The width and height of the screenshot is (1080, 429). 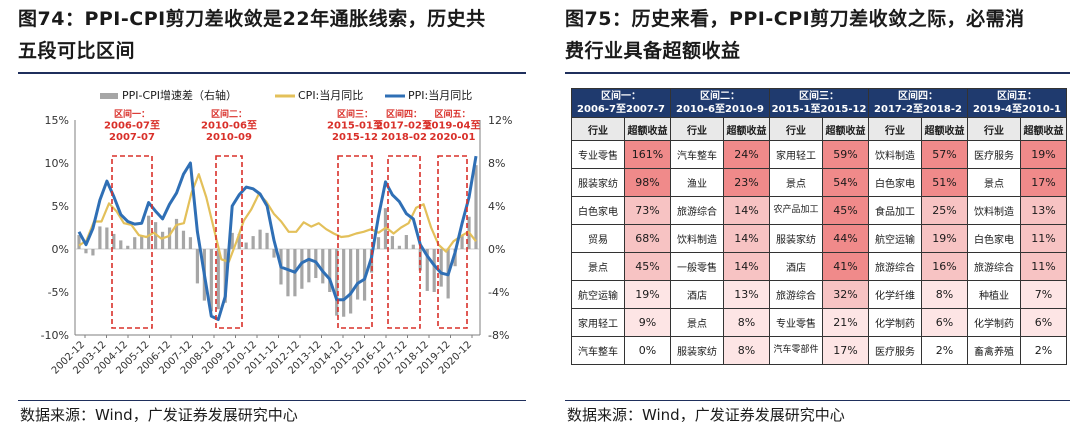 What do you see at coordinates (845, 182) in the screenshot?
I see `excess-return-cell: 54%` at bounding box center [845, 182].